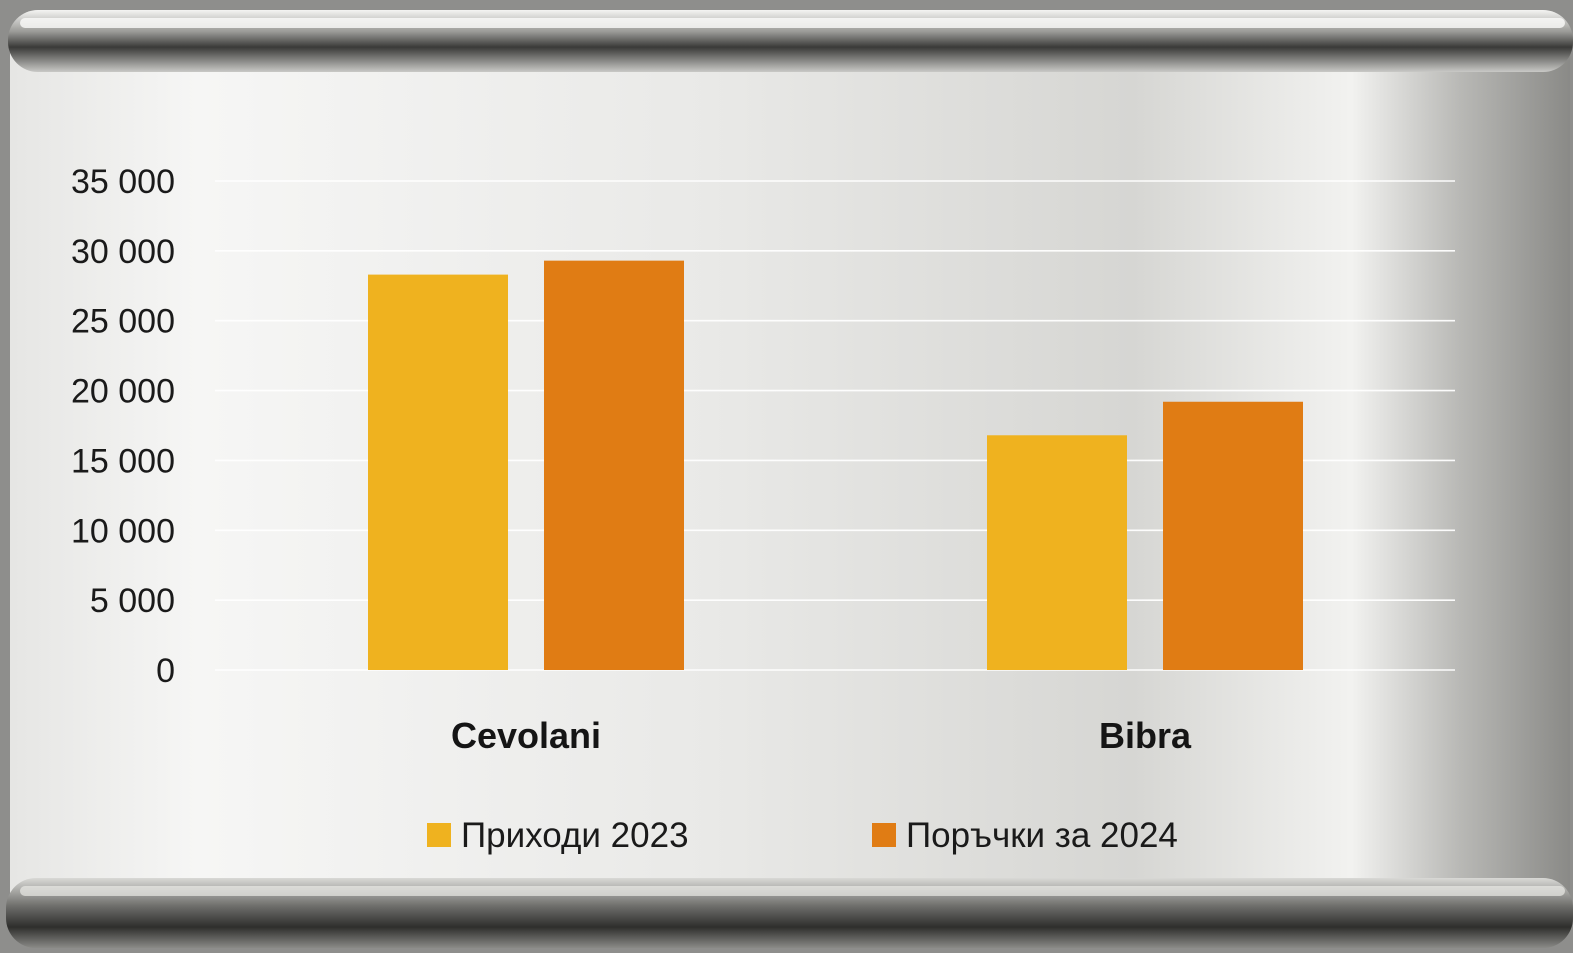  What do you see at coordinates (123, 392) in the screenshot?
I see `y-tick-label: 20 000` at bounding box center [123, 392].